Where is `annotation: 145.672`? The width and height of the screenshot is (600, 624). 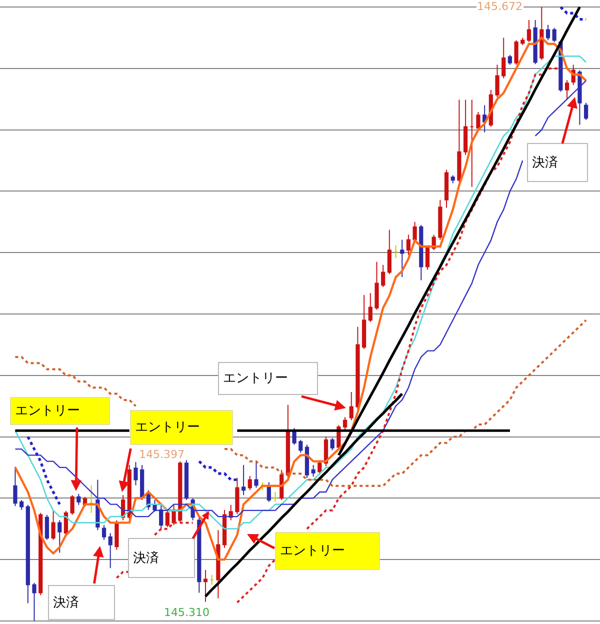
annotation: 145.672 is located at coordinates (499, 6).